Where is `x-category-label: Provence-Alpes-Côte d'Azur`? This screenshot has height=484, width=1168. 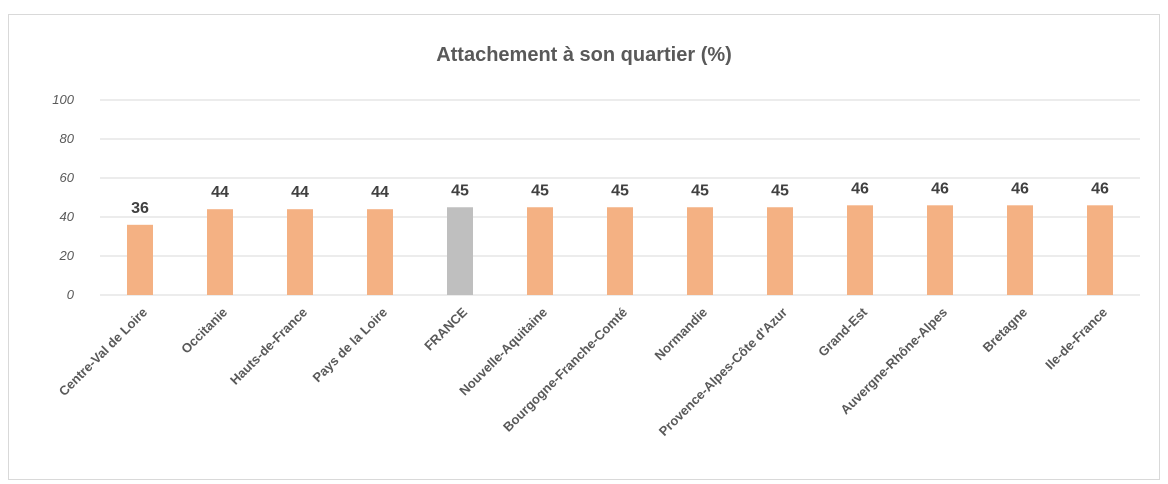 x-category-label: Provence-Alpes-Côte d'Azur is located at coordinates (723, 372).